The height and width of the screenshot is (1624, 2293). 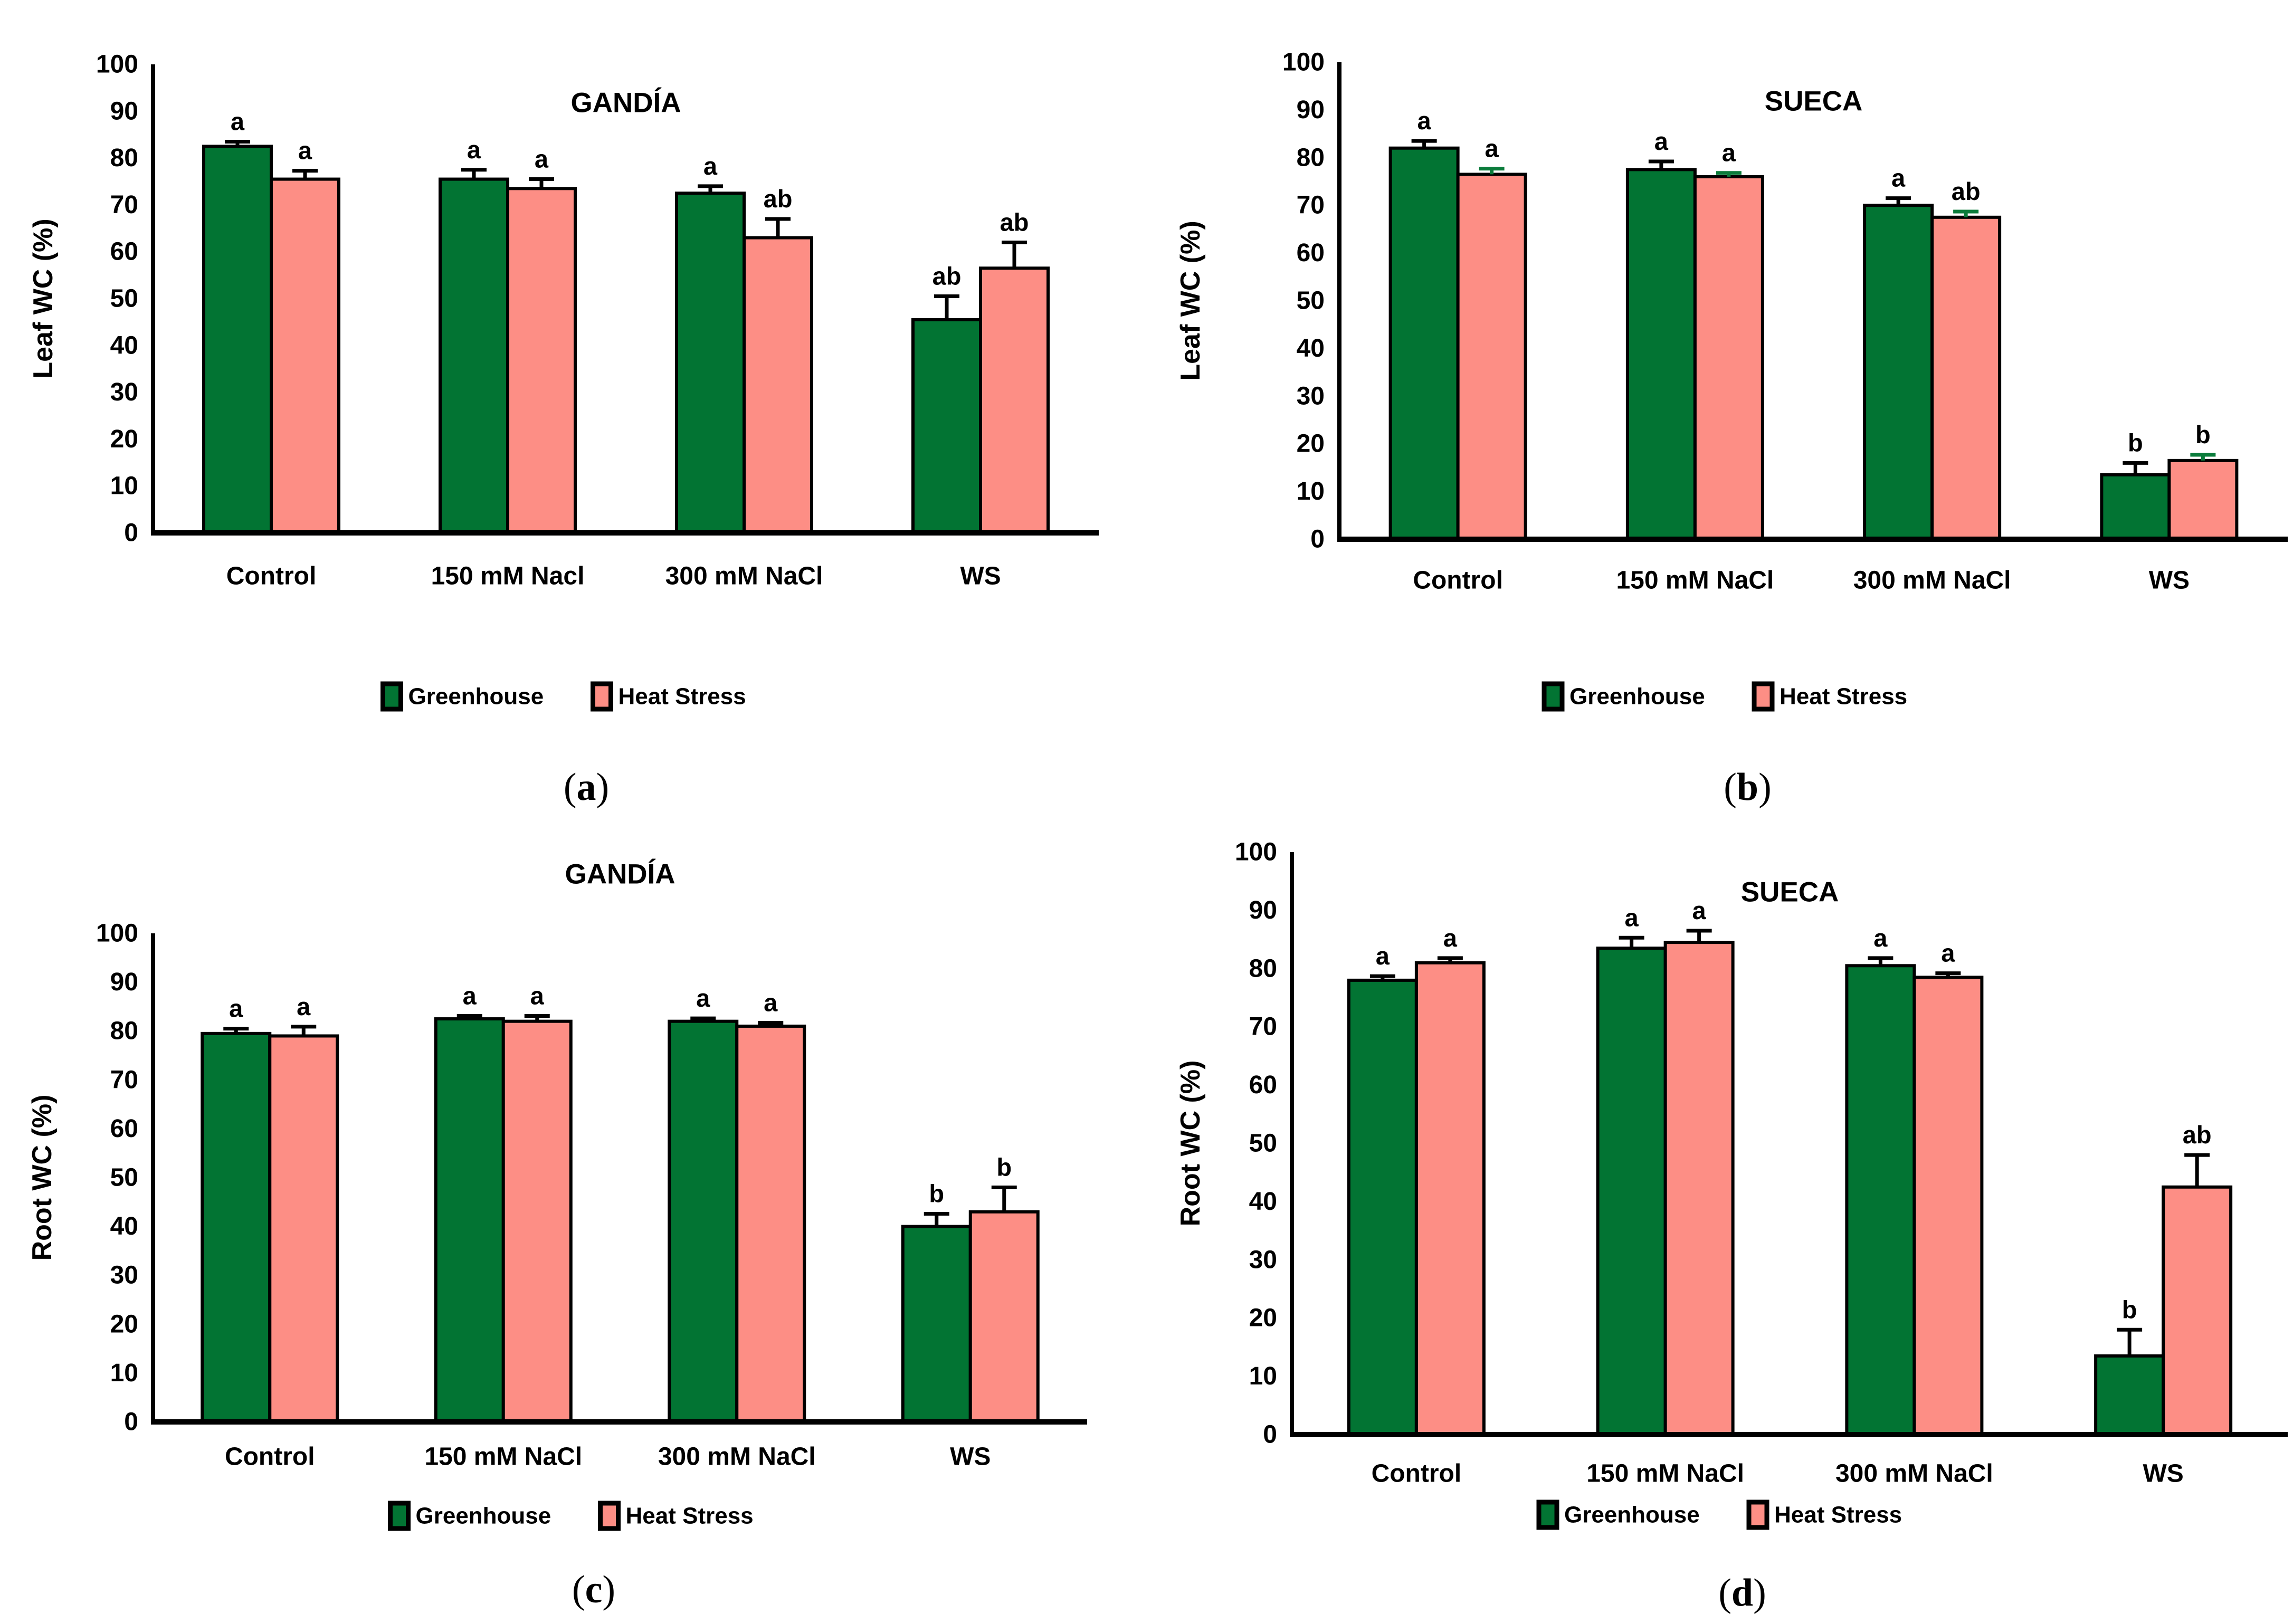 I want to click on sig-letter-heat-stress-300-mm-nacl: ab, so click(x=778, y=199).